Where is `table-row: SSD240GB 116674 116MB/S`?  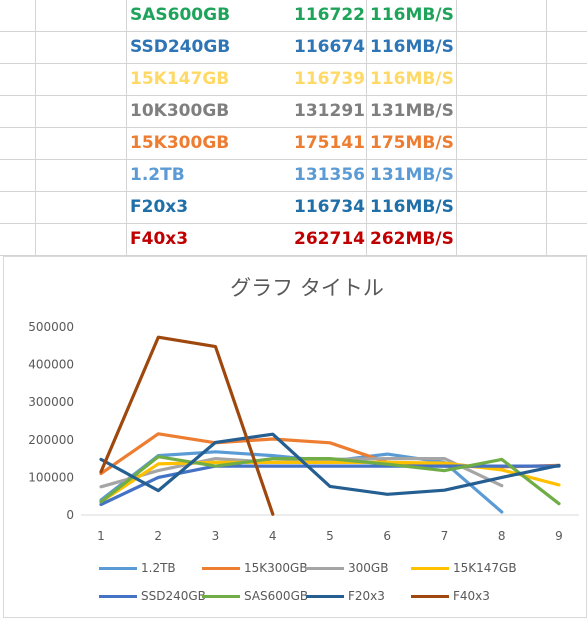
table-row: SSD240GB 116674 116MB/S is located at coordinates (293, 48).